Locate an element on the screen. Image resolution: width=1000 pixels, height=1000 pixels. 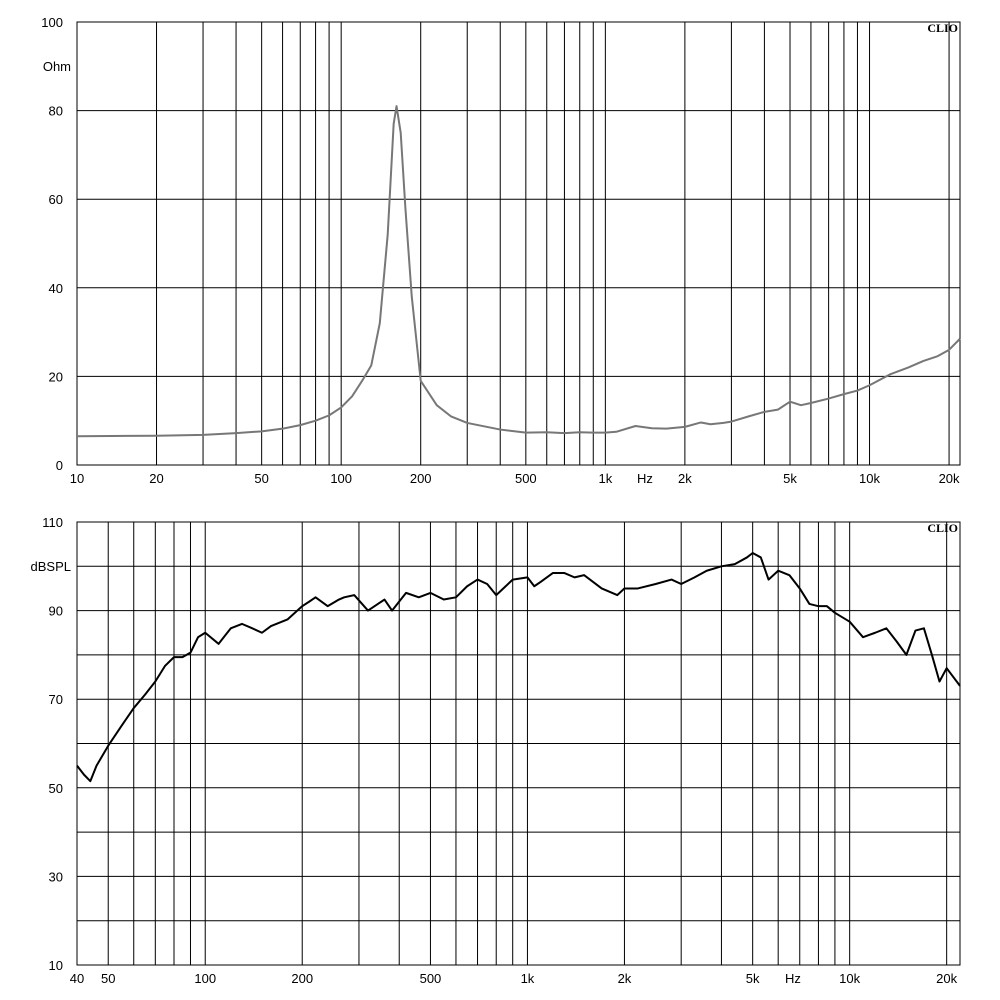
spl-y-tick-label: 50 is located at coordinates (56, 788).